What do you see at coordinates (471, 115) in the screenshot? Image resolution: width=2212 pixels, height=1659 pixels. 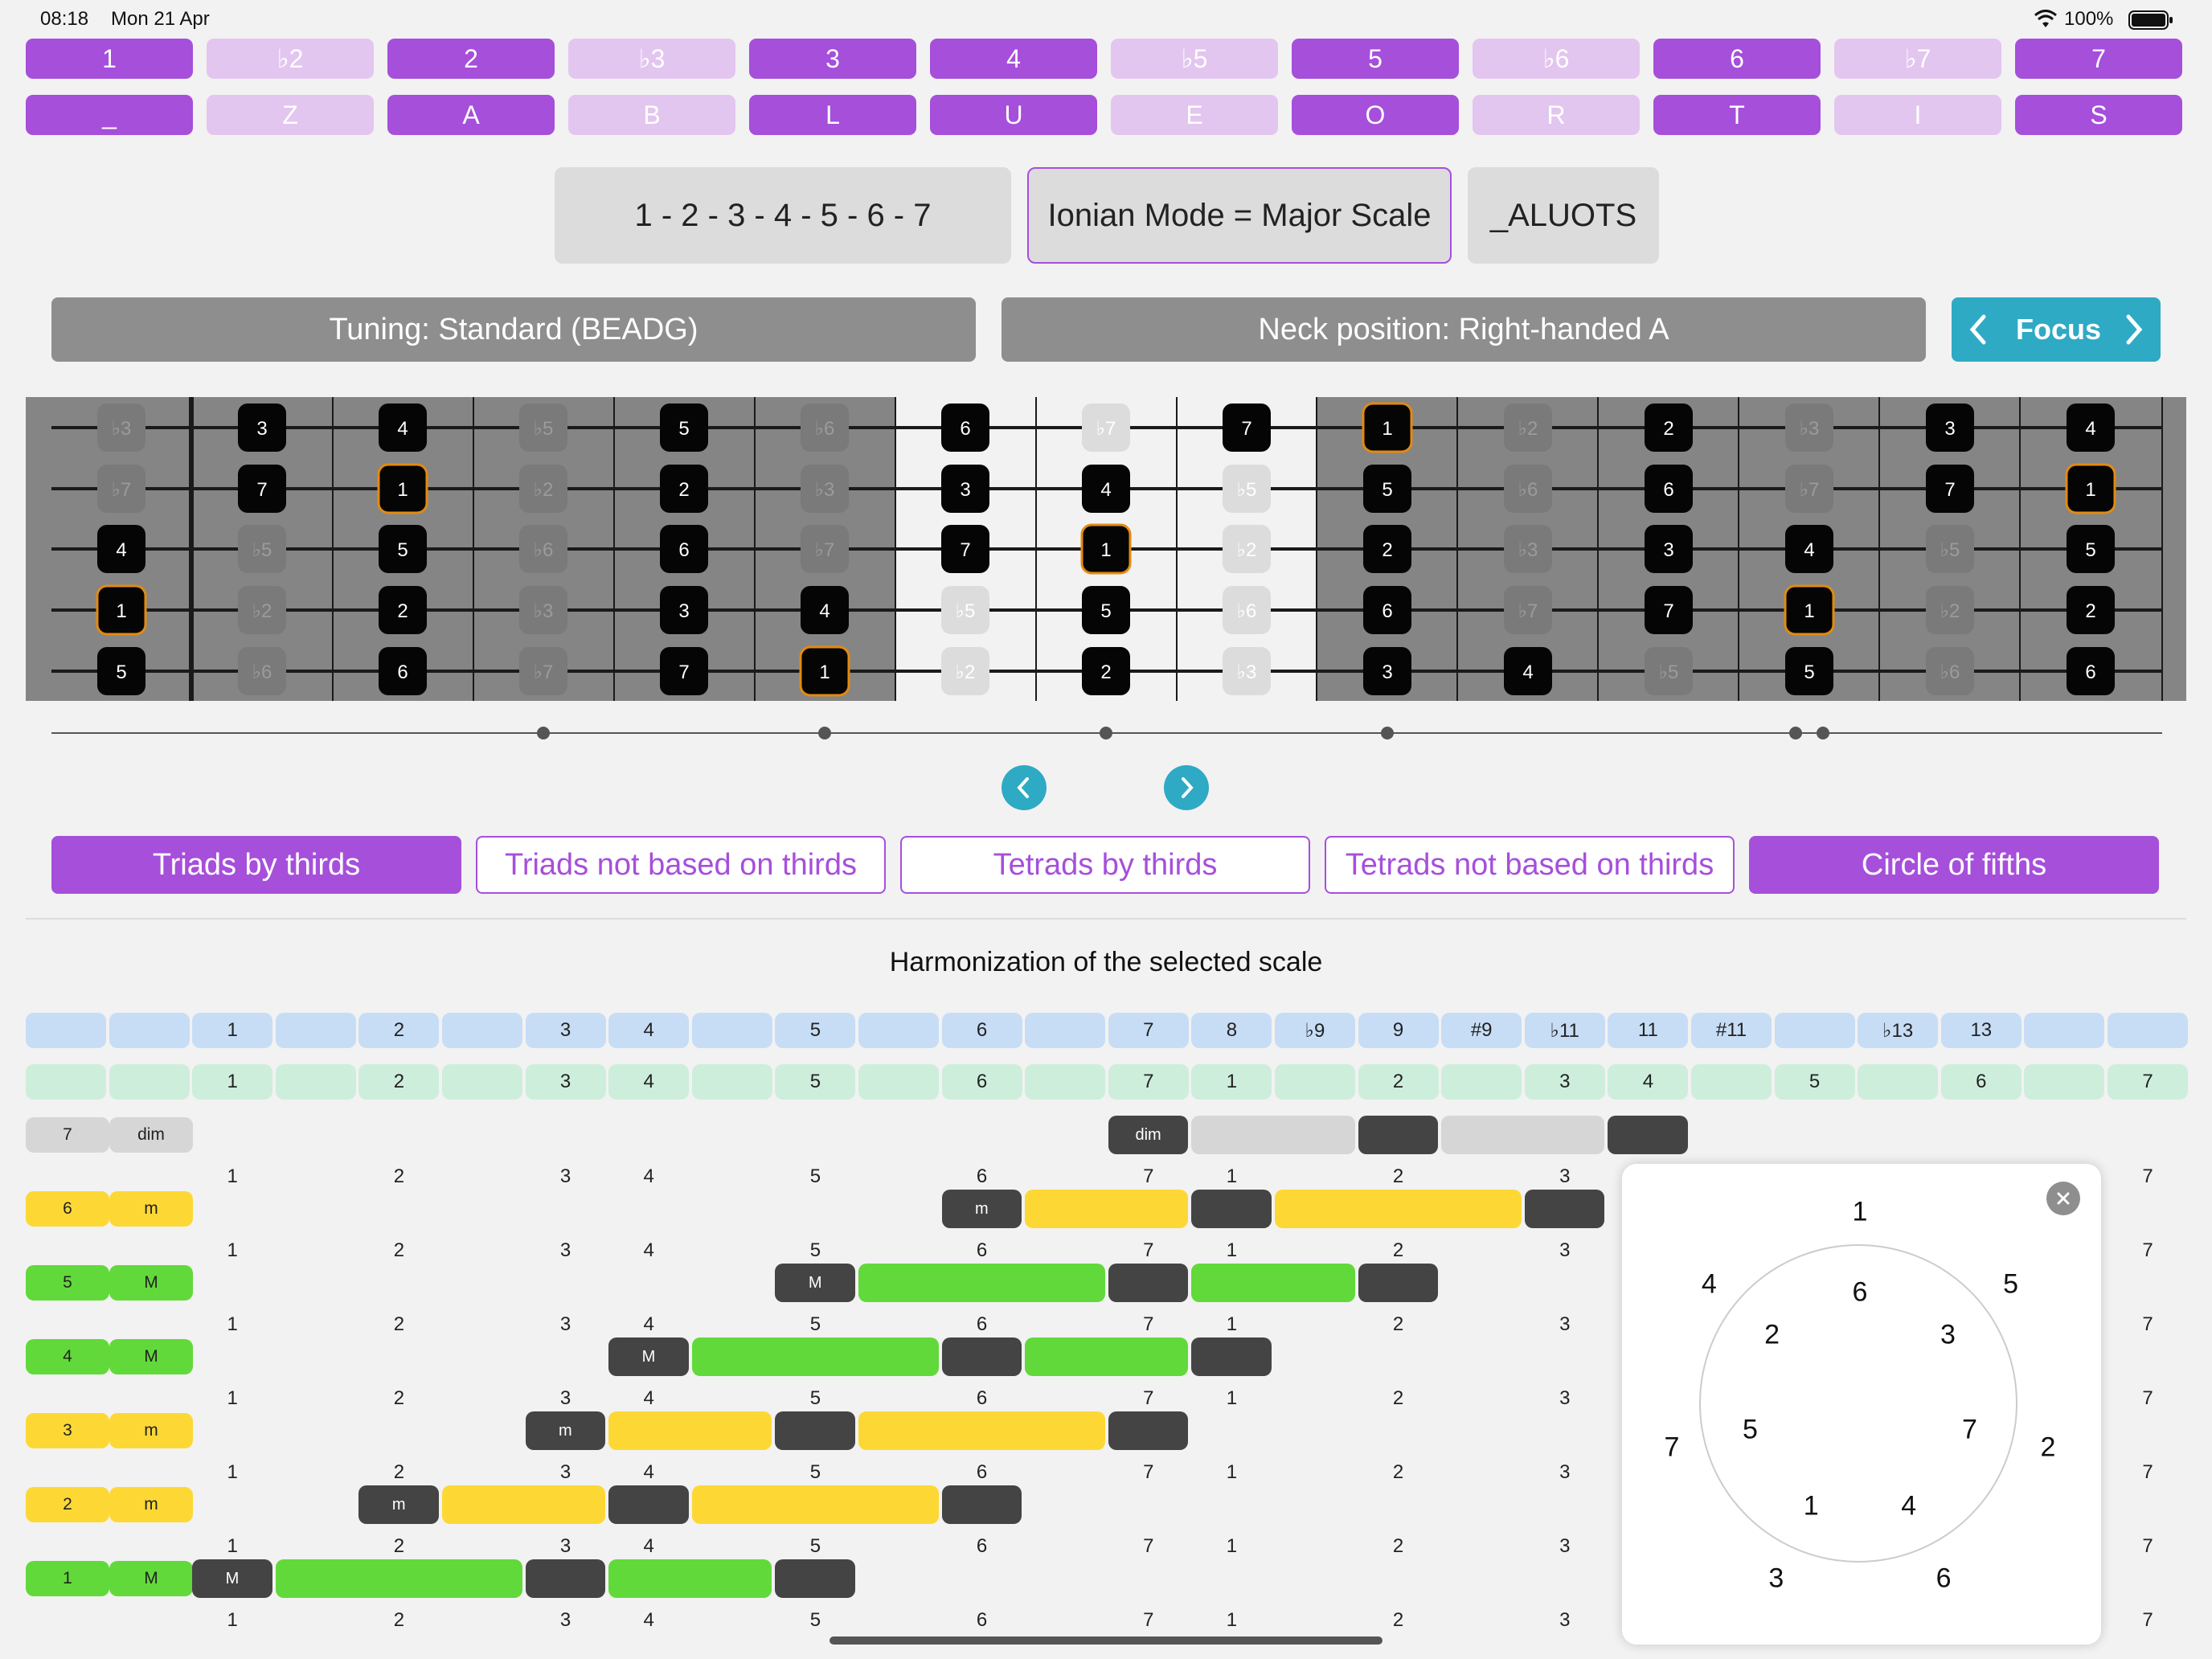 I see `degree-letter-button: A` at bounding box center [471, 115].